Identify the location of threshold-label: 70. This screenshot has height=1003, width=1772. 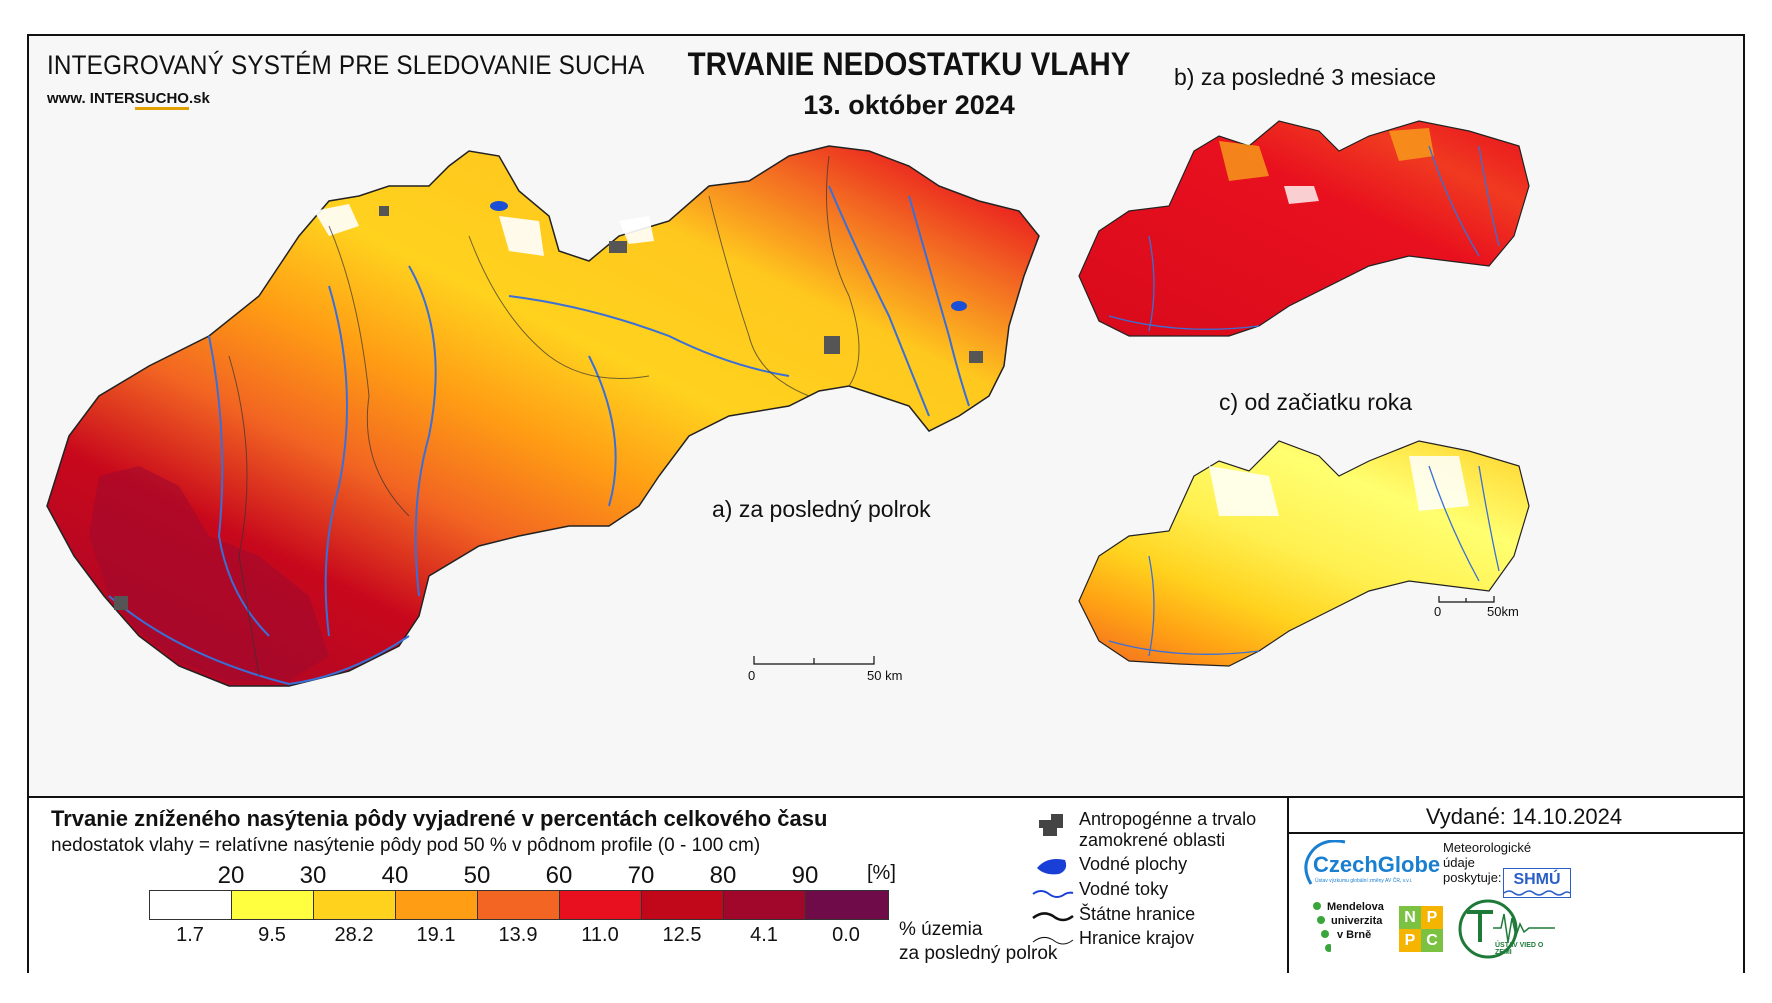
(641, 875).